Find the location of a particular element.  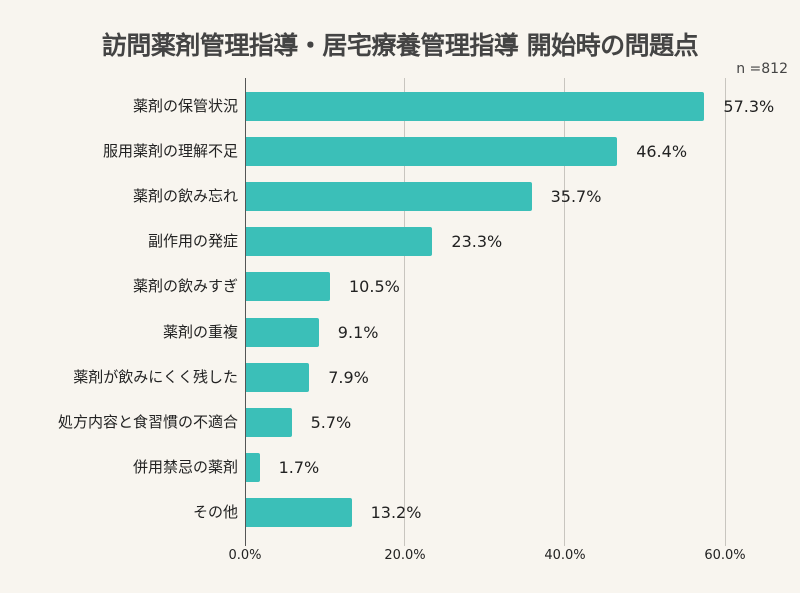

x-tick-20: 20.0% is located at coordinates (405, 555).